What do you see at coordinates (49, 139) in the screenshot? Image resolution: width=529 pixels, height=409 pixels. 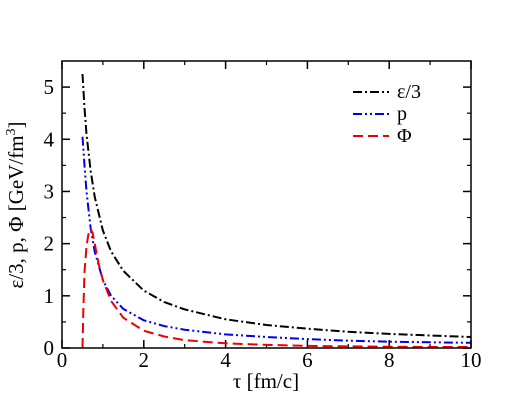 I see `y-tick-label: 4` at bounding box center [49, 139].